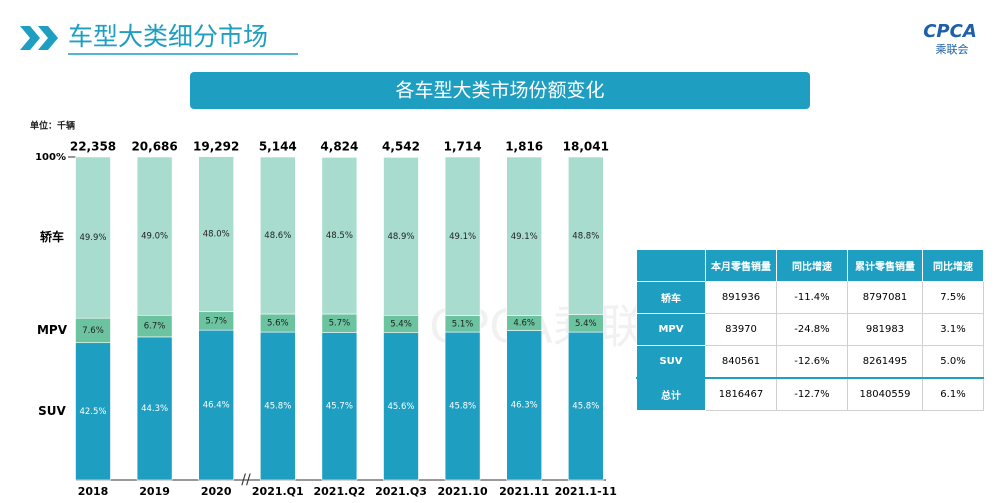 The image size is (1000, 503). Describe the element at coordinates (154, 491) in the screenshot. I see `x-tick-label: 2019` at that location.